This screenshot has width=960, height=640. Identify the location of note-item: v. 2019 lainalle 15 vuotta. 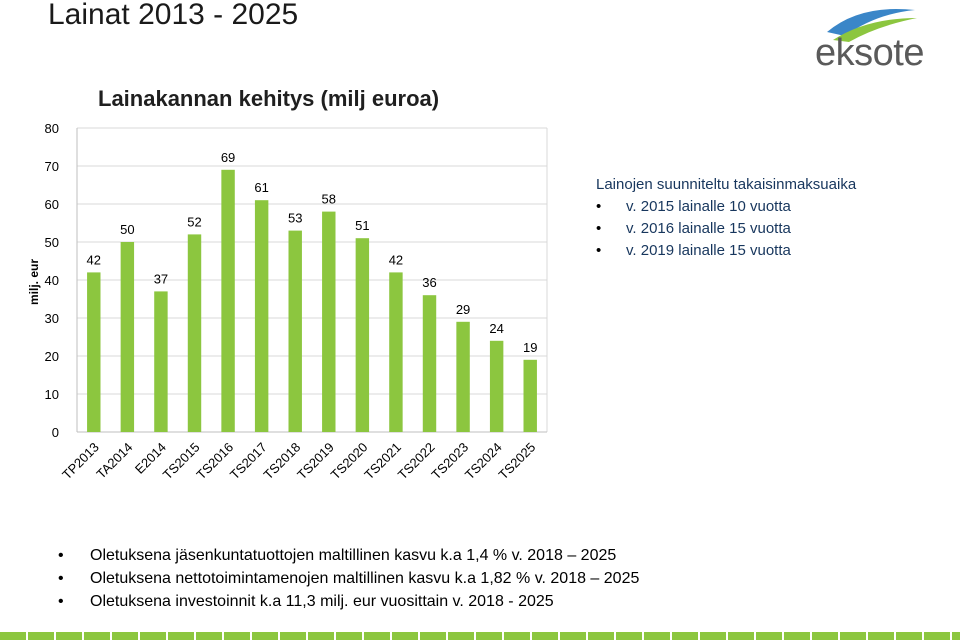
(726, 251).